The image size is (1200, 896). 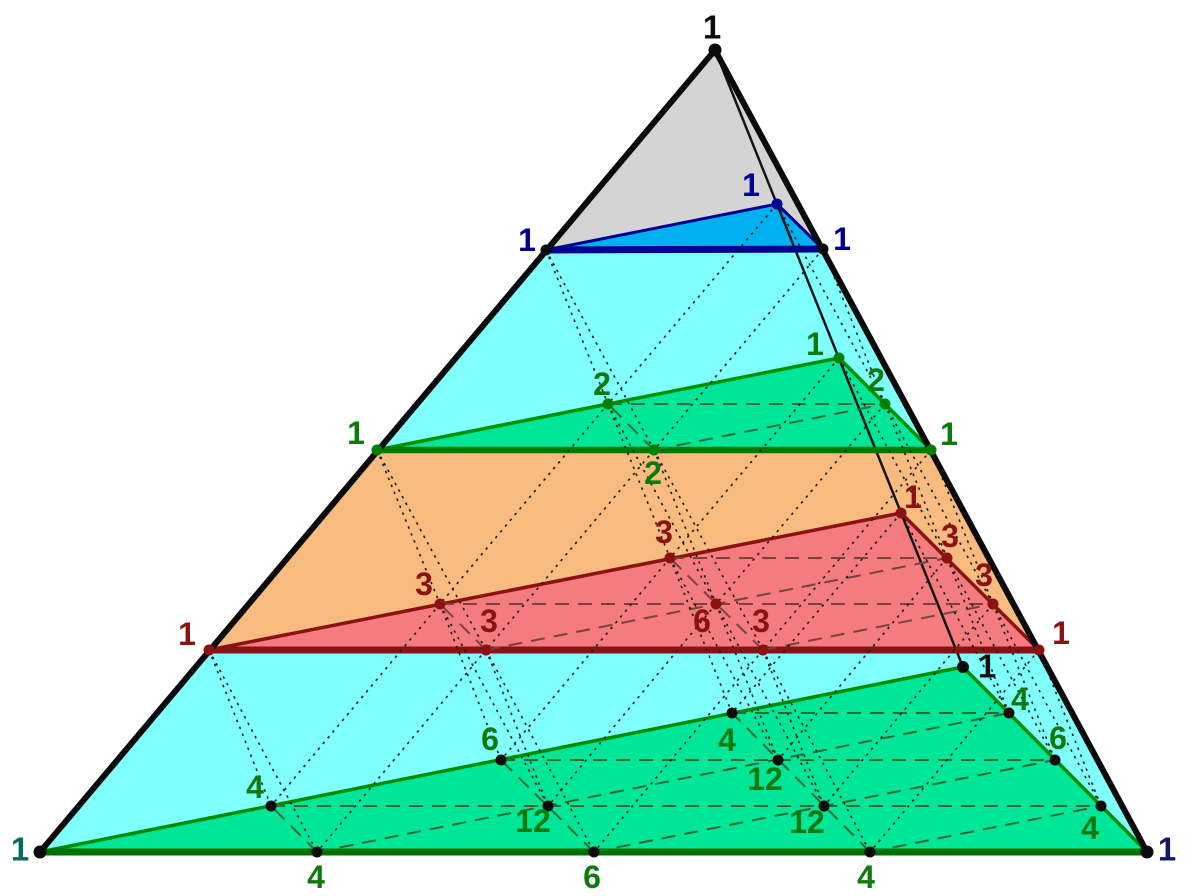 I want to click on layer1-blue, so click(x=684, y=227).